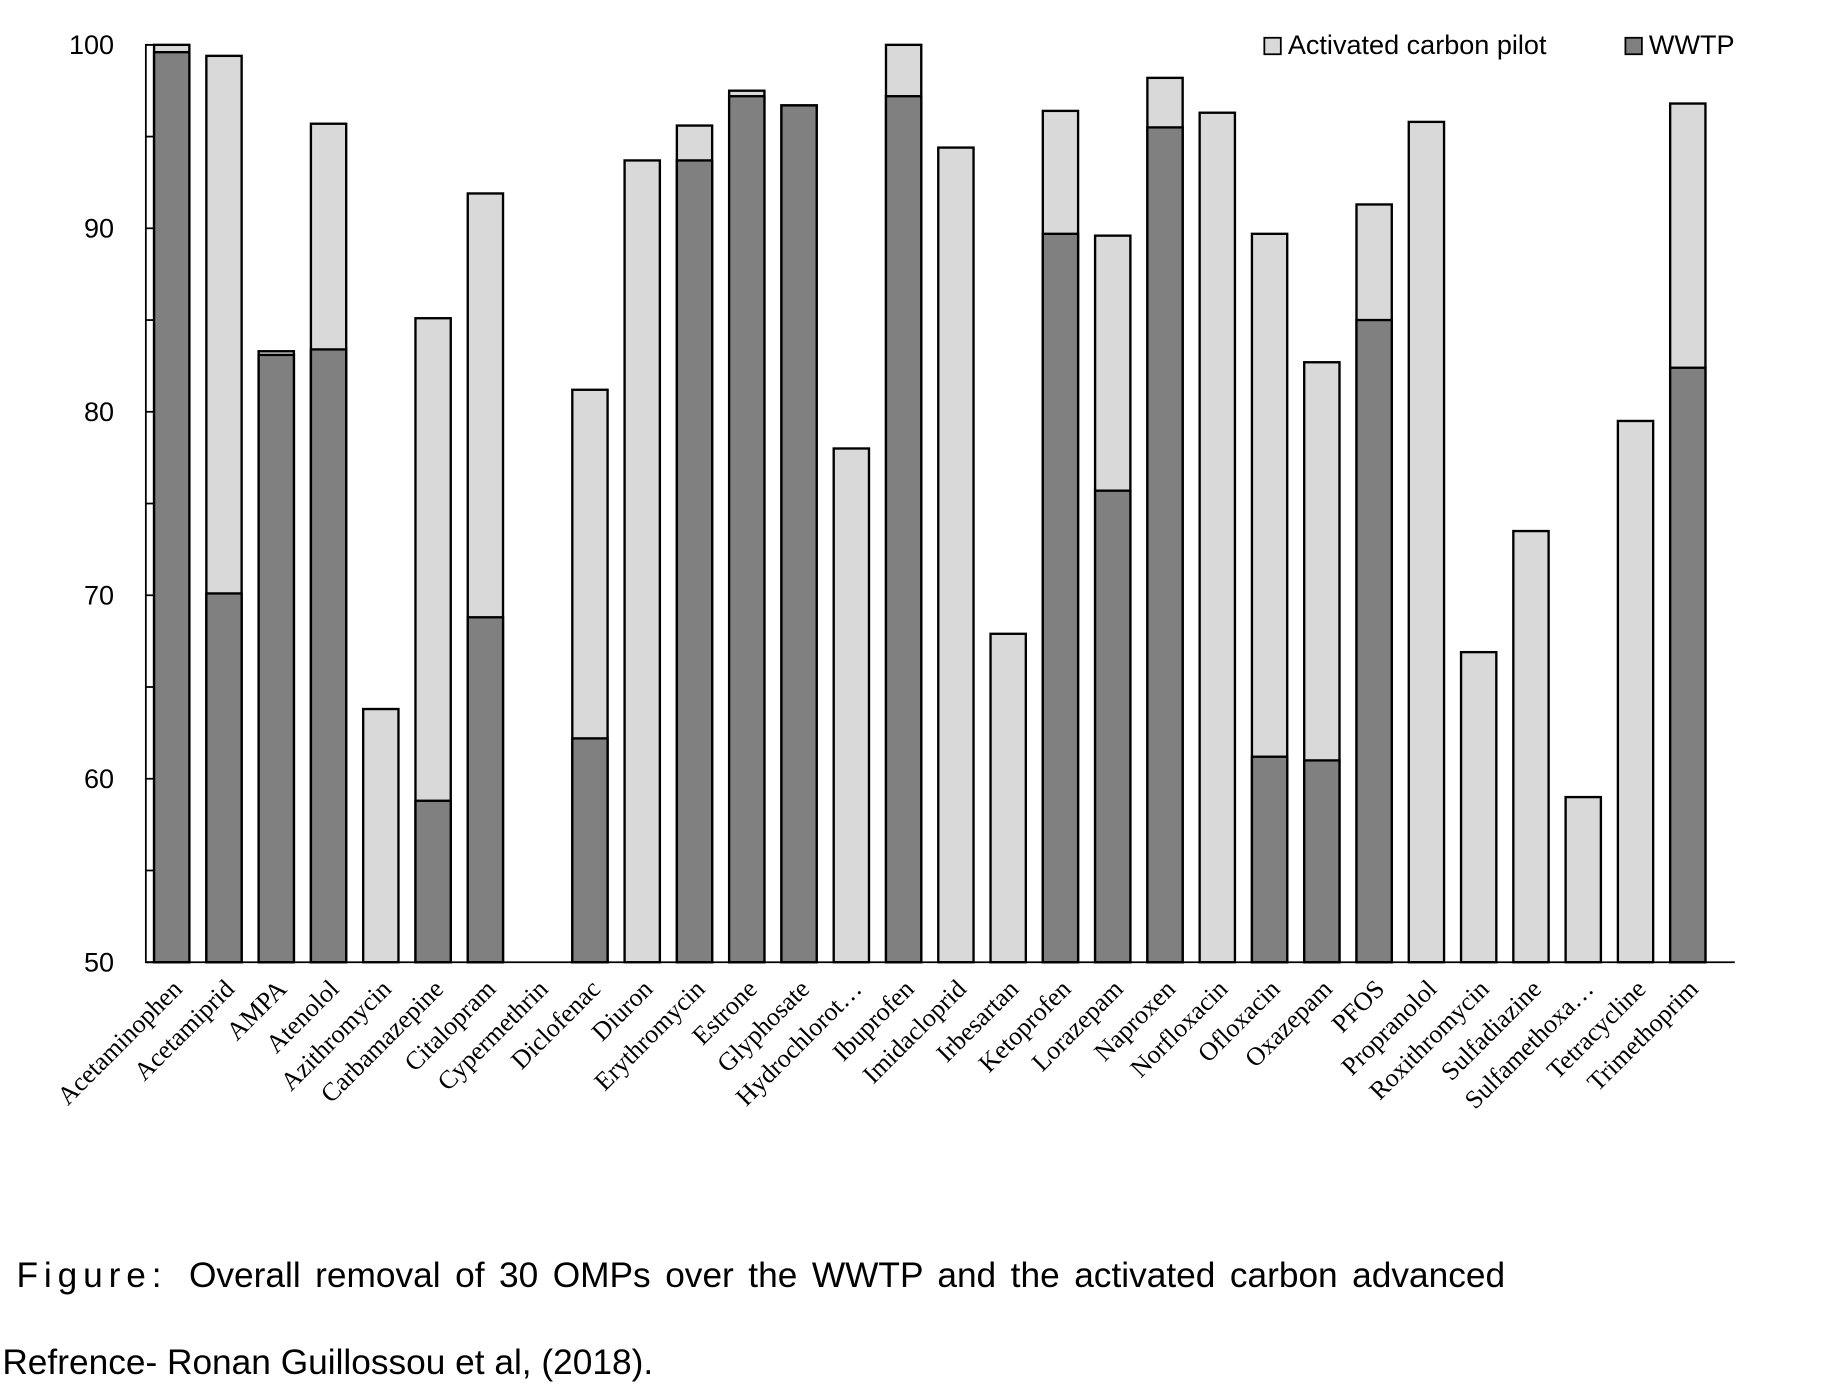 Image resolution: width=1823 pixels, height=1394 pixels. Describe the element at coordinates (1417, 45) in the screenshot. I see `legend-label-pilot: Activated carbon pilot` at that location.